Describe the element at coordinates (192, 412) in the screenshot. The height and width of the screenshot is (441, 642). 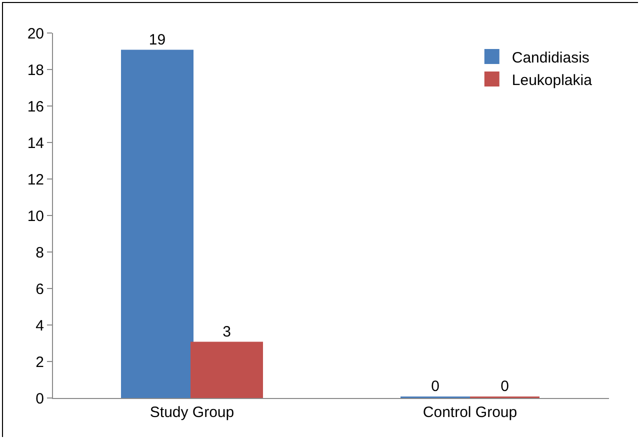
I see `x-tick-label: Study Group` at that location.